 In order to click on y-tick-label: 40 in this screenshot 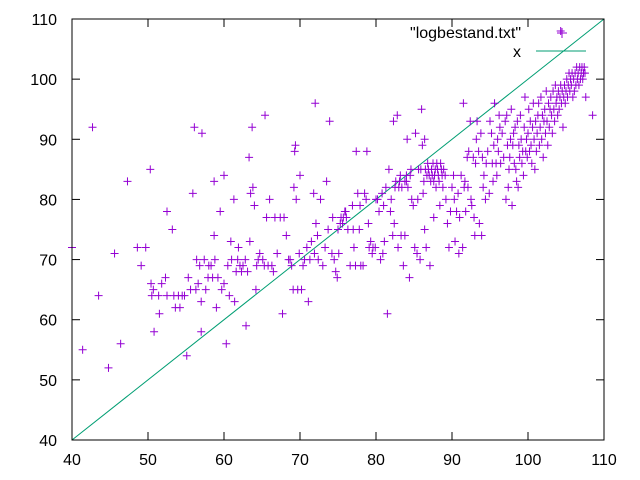, I will do `click(48, 441)`.